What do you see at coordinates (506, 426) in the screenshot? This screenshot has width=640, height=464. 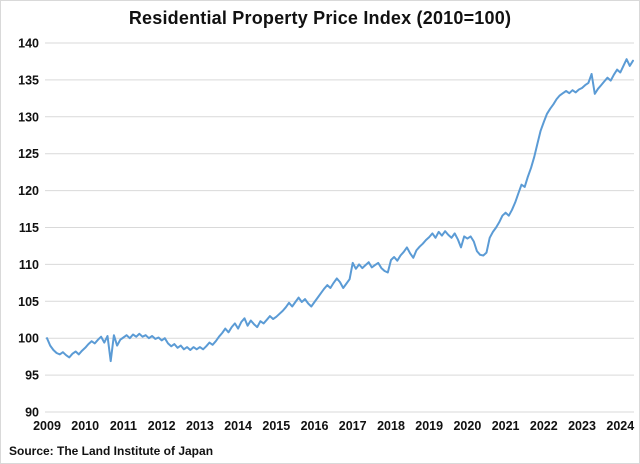 I see `x-tick-label: 2021` at bounding box center [506, 426].